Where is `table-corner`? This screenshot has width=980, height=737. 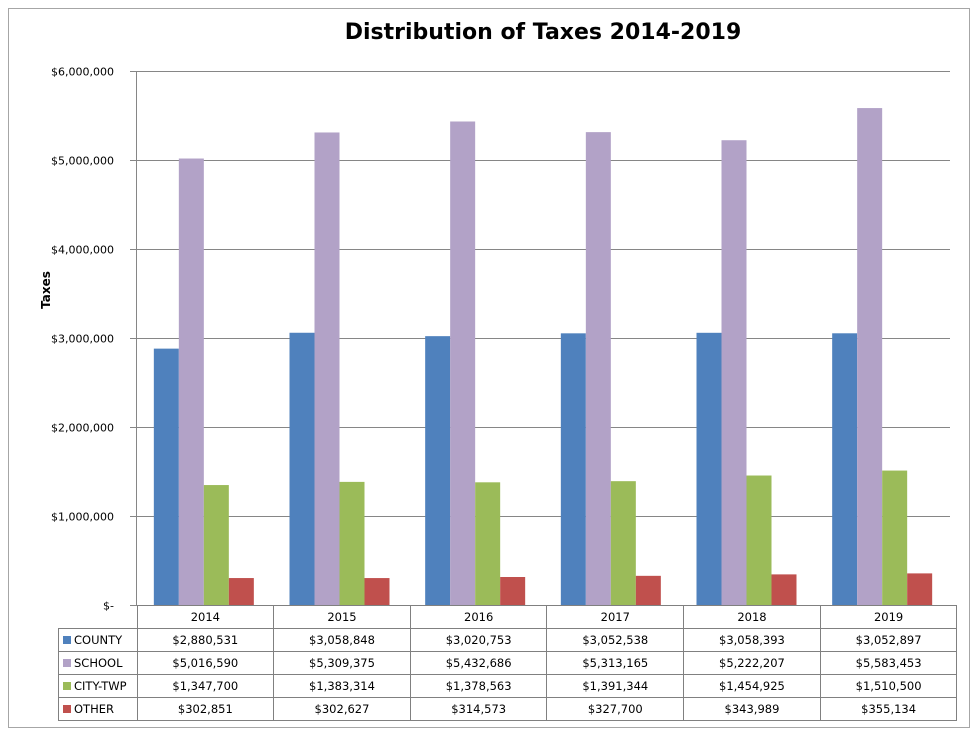
table-corner is located at coordinates (98, 617).